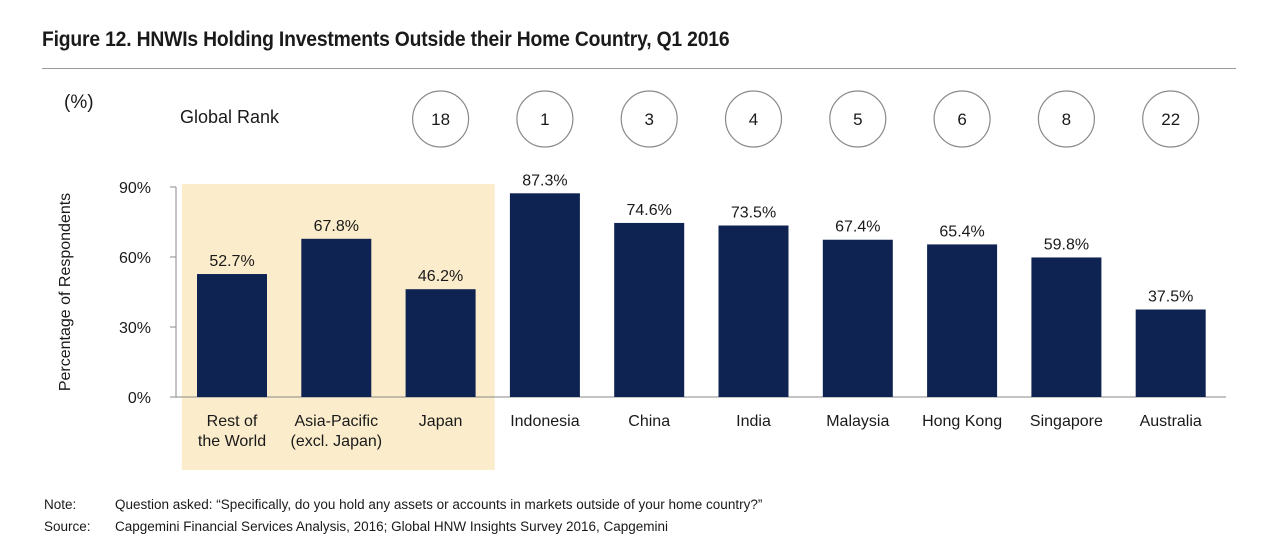 This screenshot has height=556, width=1280. Describe the element at coordinates (139, 398) in the screenshot. I see `y-tick-label: 0%` at that location.